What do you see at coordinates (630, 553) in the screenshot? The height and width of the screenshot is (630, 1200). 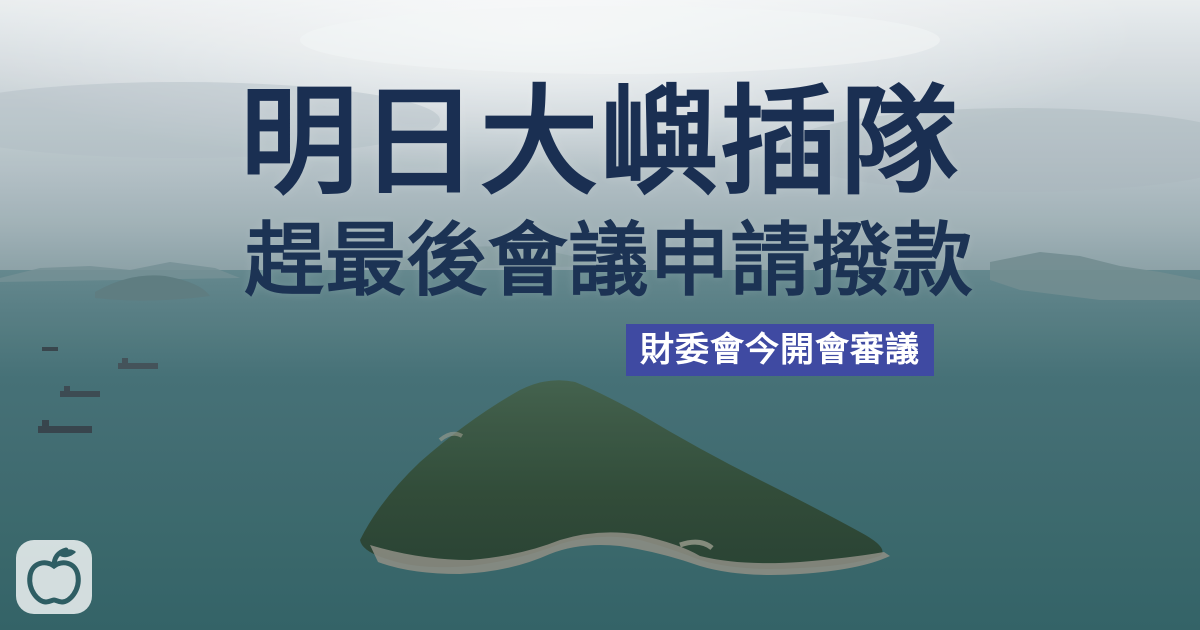 I see `island-shoreline` at bounding box center [630, 553].